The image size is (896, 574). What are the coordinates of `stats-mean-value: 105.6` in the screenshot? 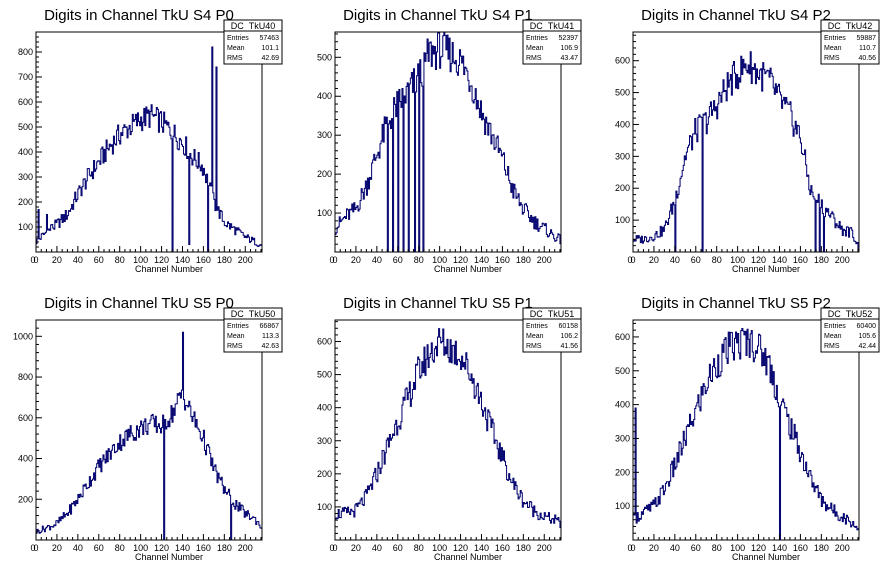 It's located at (867, 336).